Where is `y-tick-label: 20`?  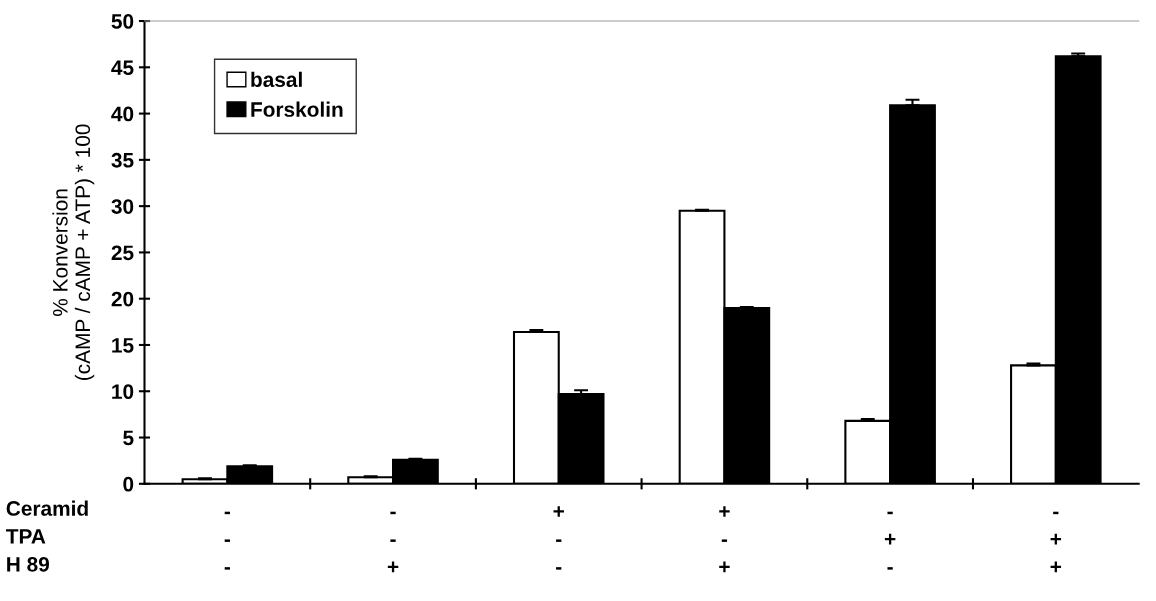
y-tick-label: 20 is located at coordinates (122, 299).